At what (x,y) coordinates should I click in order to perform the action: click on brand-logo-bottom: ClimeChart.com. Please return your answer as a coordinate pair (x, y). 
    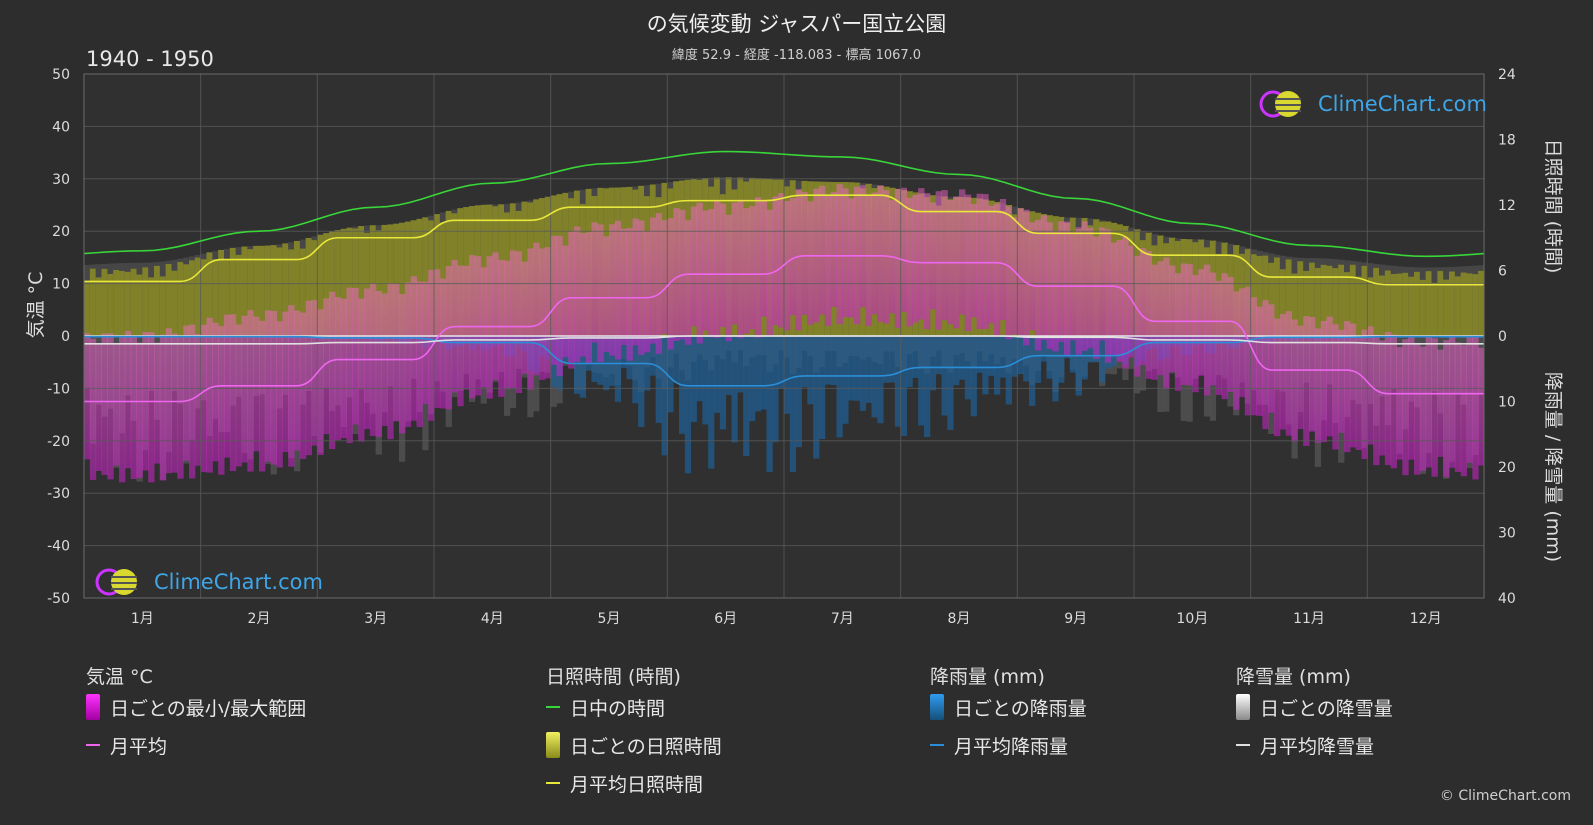
    Looking at the image, I should click on (208, 582).